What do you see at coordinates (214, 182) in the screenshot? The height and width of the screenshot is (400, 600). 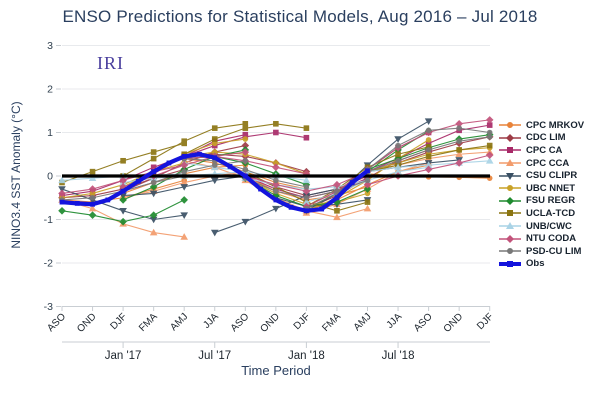 I see `series-obs` at bounding box center [214, 182].